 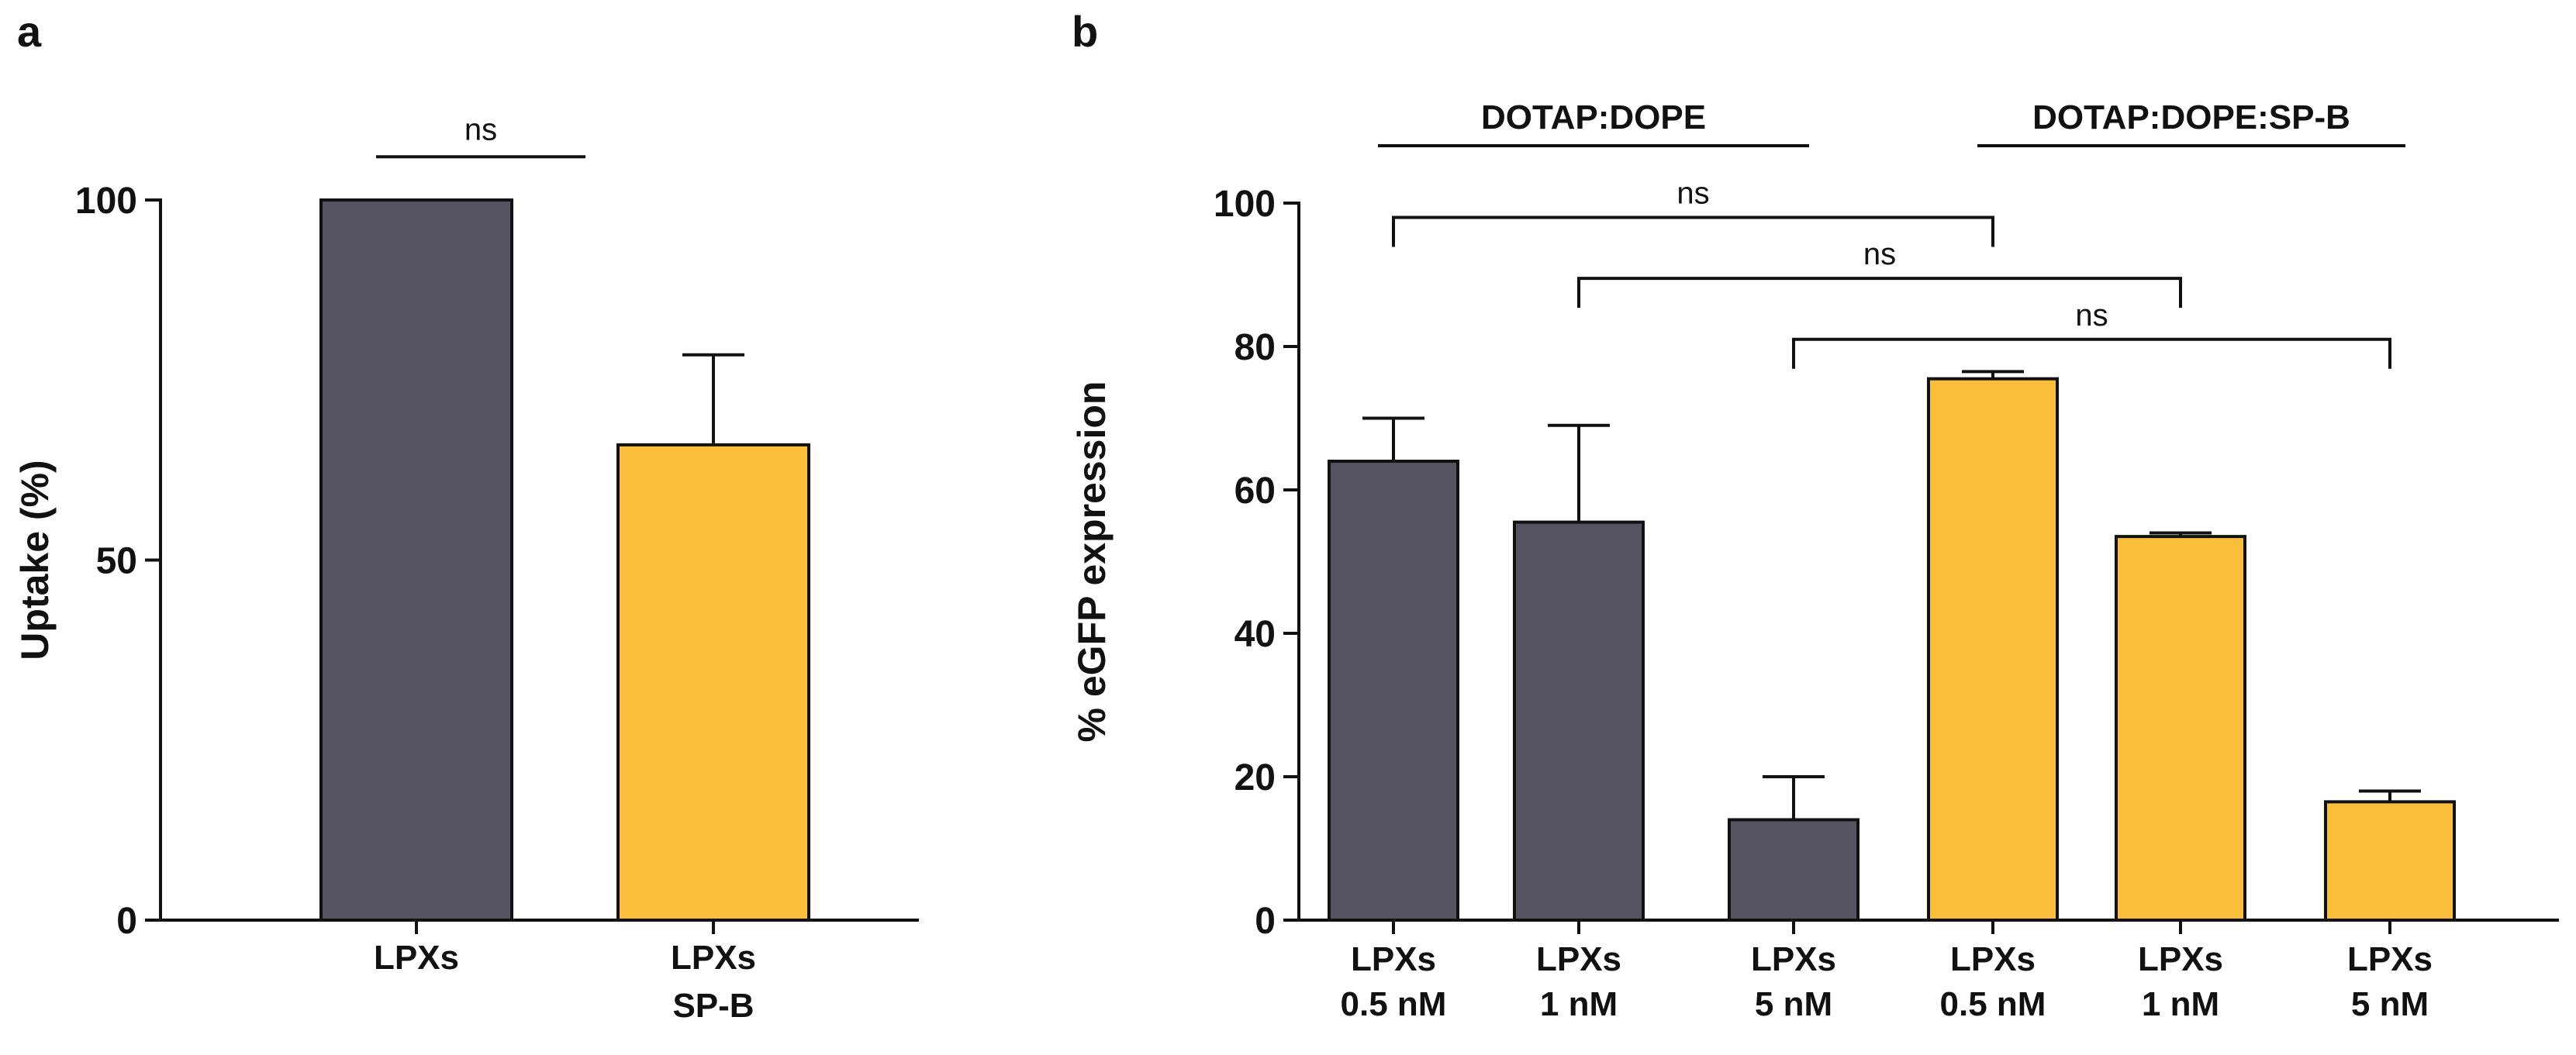 I want to click on panel-label-a: a, so click(x=29, y=32).